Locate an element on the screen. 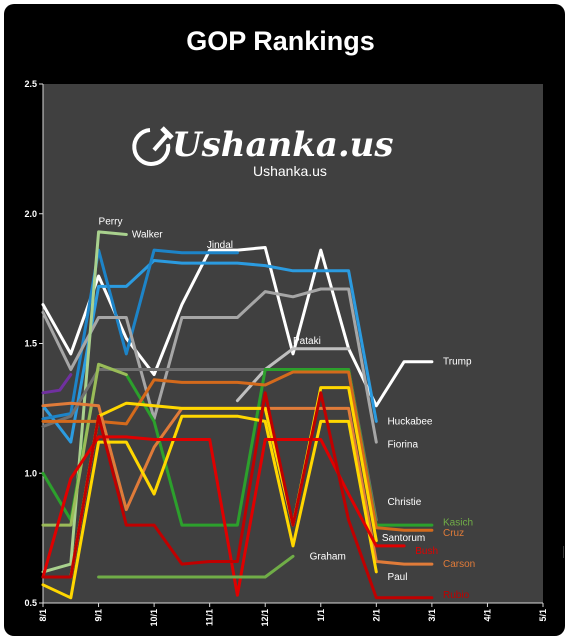 This screenshot has width=570, height=640. series-label-paul: Paul is located at coordinates (397, 577).